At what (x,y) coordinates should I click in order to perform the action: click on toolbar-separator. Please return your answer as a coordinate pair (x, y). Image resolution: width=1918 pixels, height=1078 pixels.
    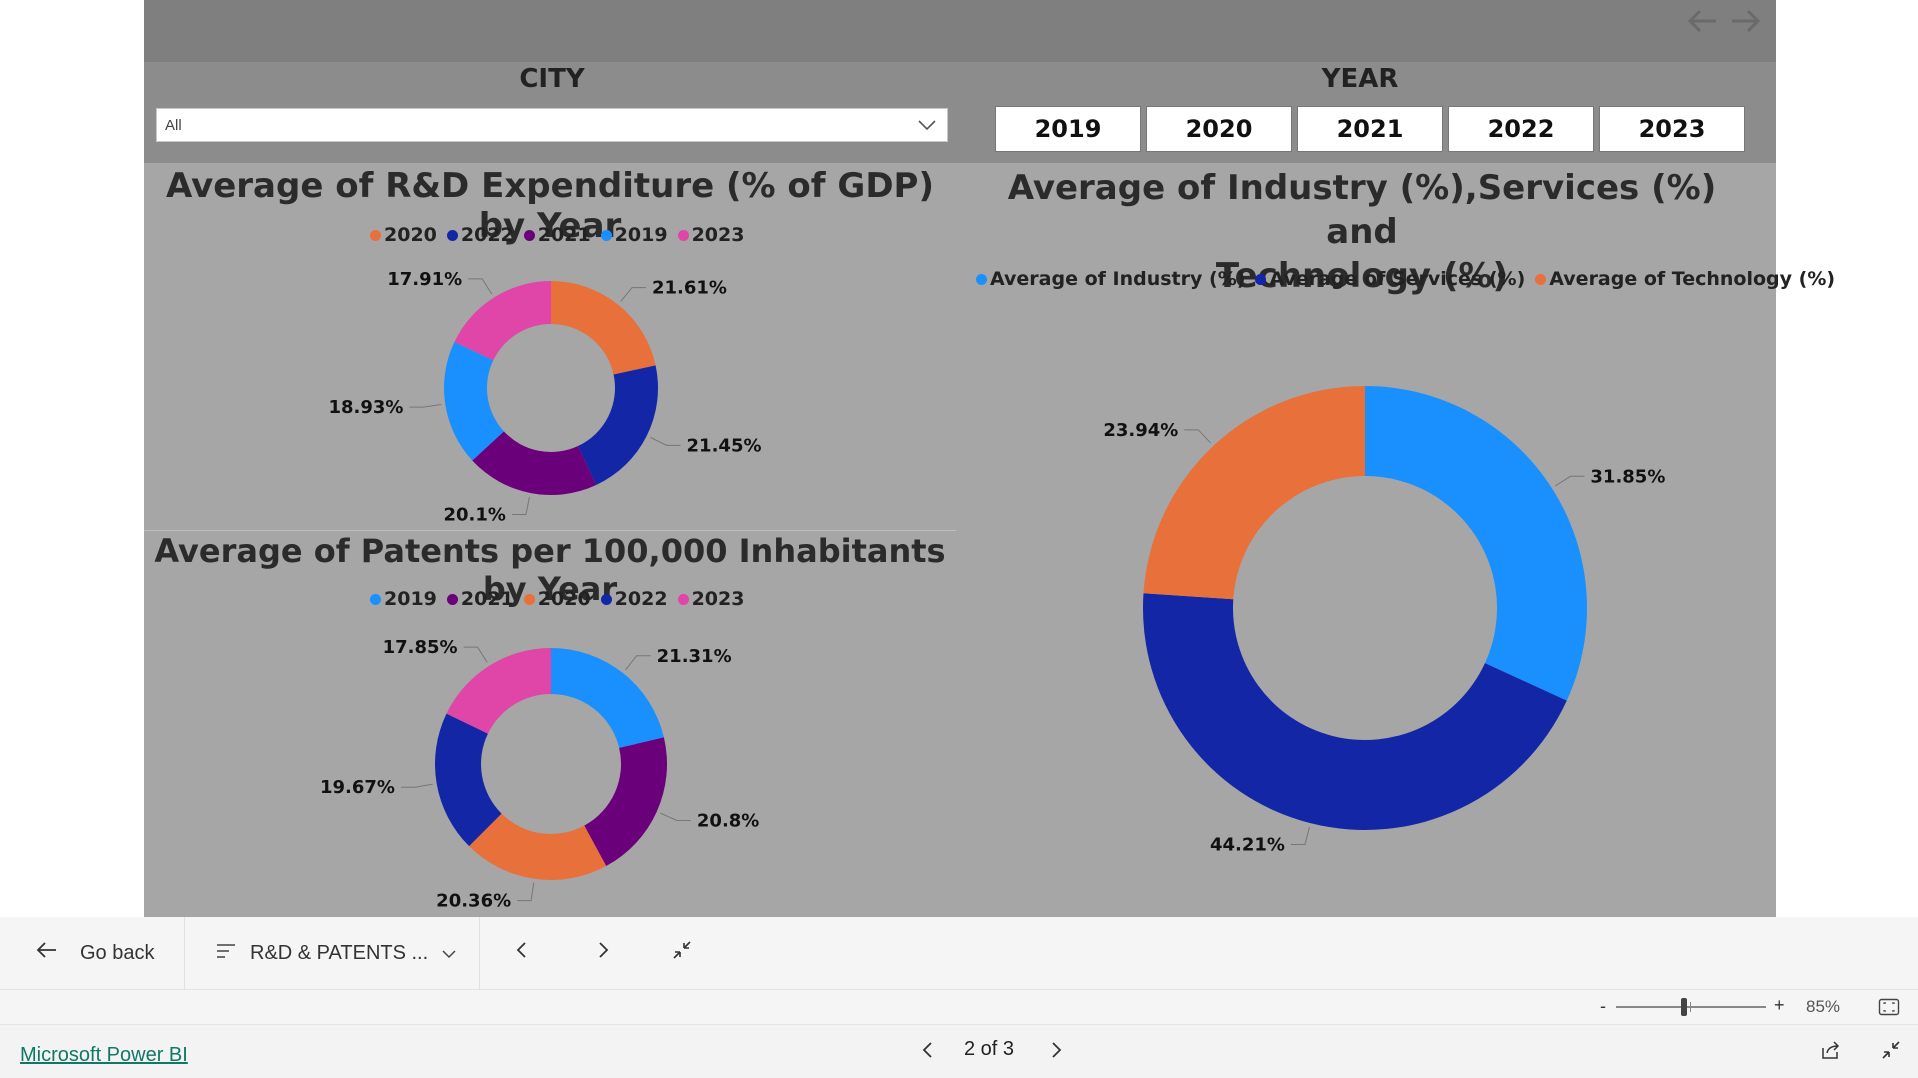
    Looking at the image, I should click on (184, 953).